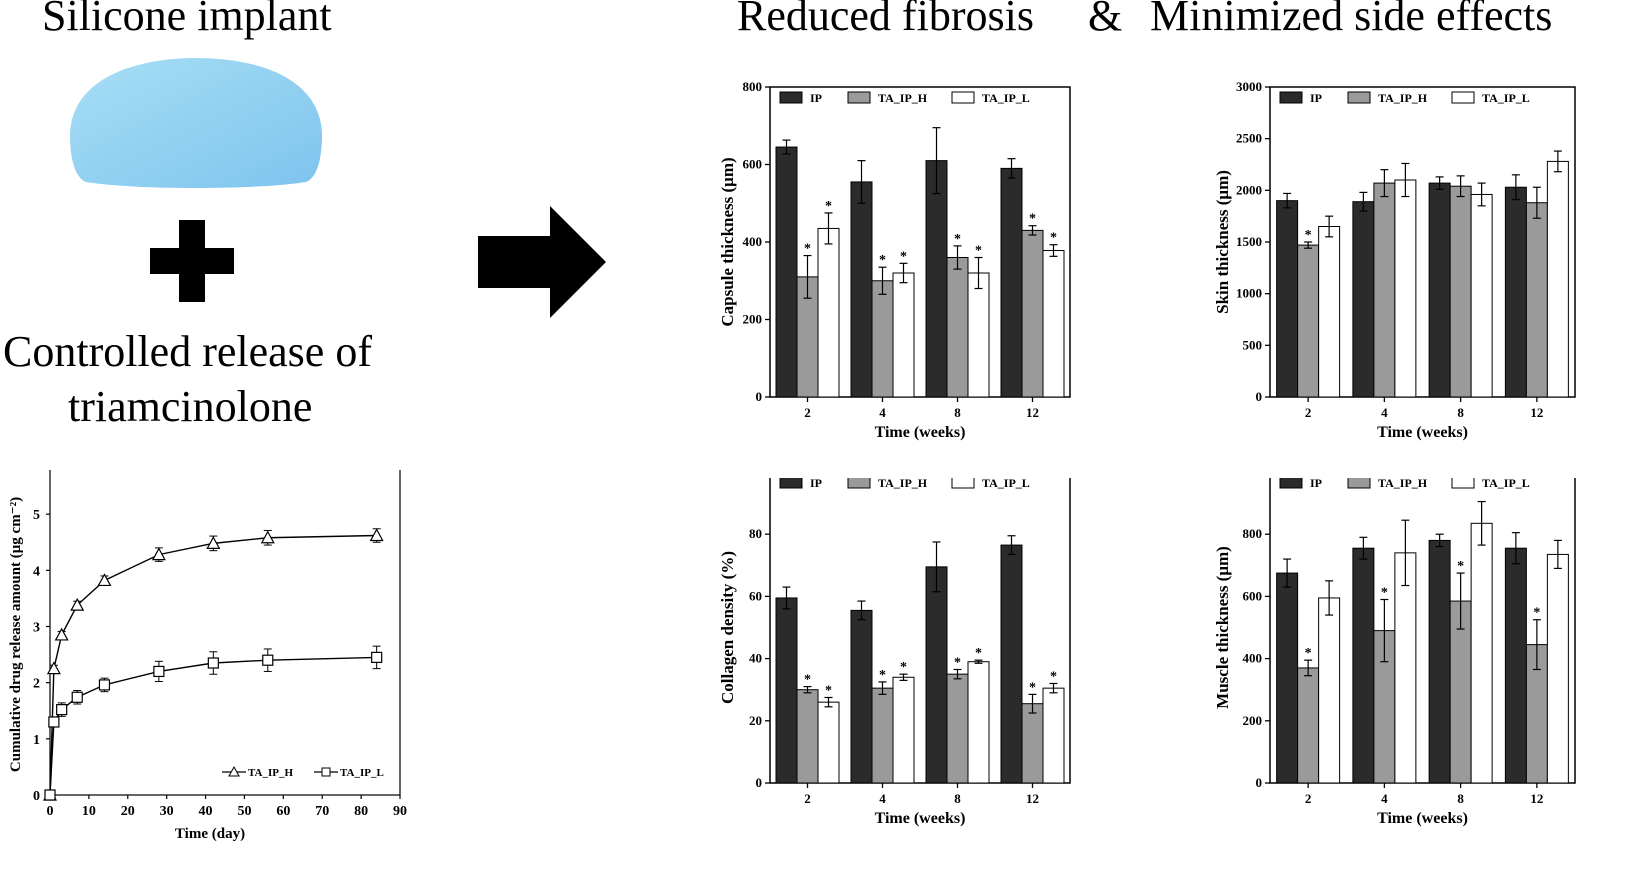 The height and width of the screenshot is (886, 1641). Describe the element at coordinates (753, 478) in the screenshot. I see `y-tick-label: 100` at that location.